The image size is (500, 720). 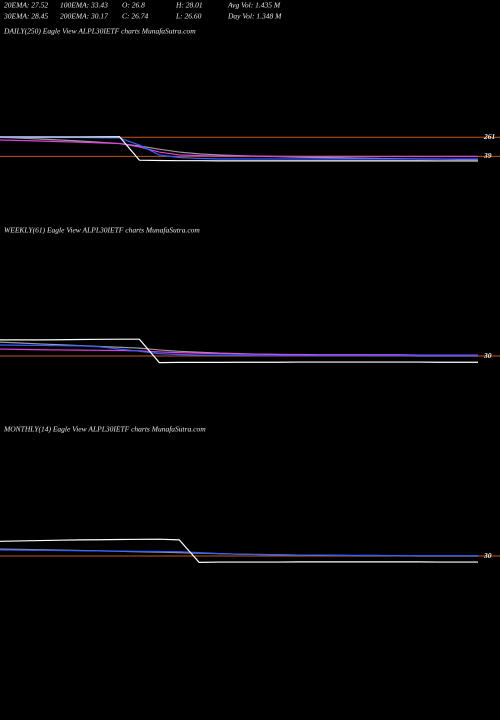 I want to click on stat-label: Avg Vol: 1.435 M, so click(x=254, y=5).